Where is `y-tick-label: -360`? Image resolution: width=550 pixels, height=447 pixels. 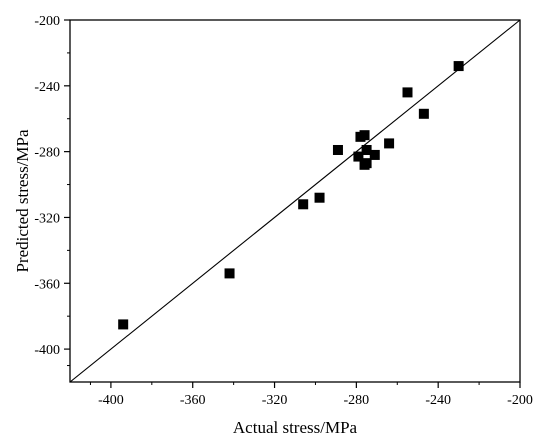
y-tick-label: -360 is located at coordinates (47, 284).